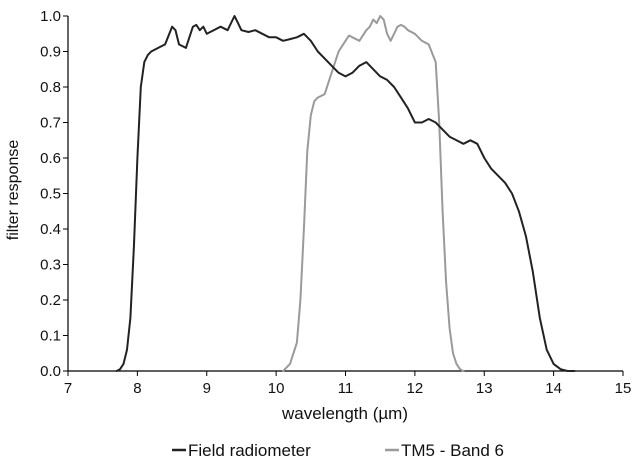  Describe the element at coordinates (338, 450) in the screenshot. I see `legend: Field radiometer TM5 - Band 6` at that location.